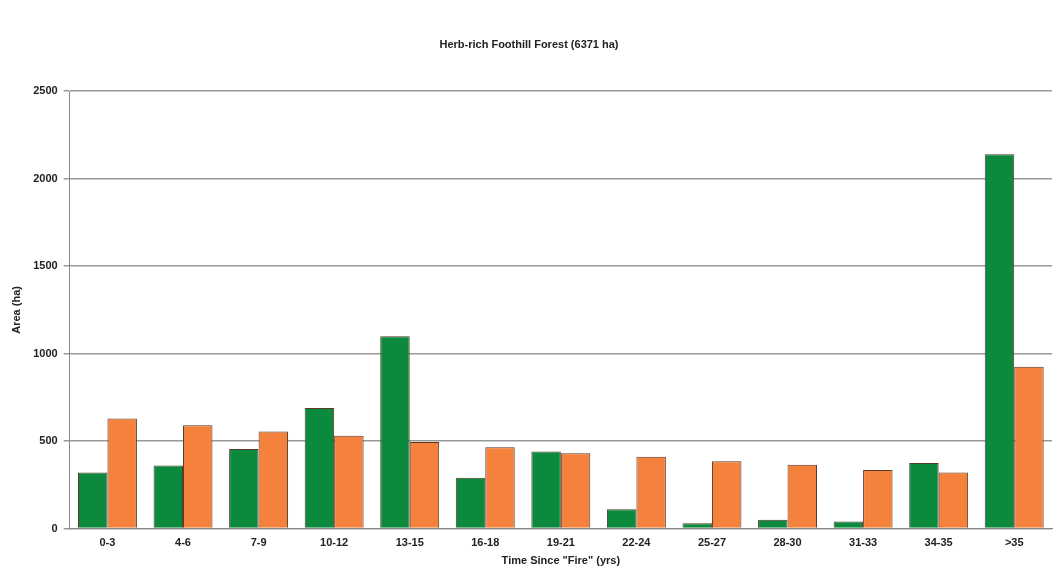 This screenshot has width=1054, height=572. I want to click on x-tick-label: 19-21, so click(560, 542).